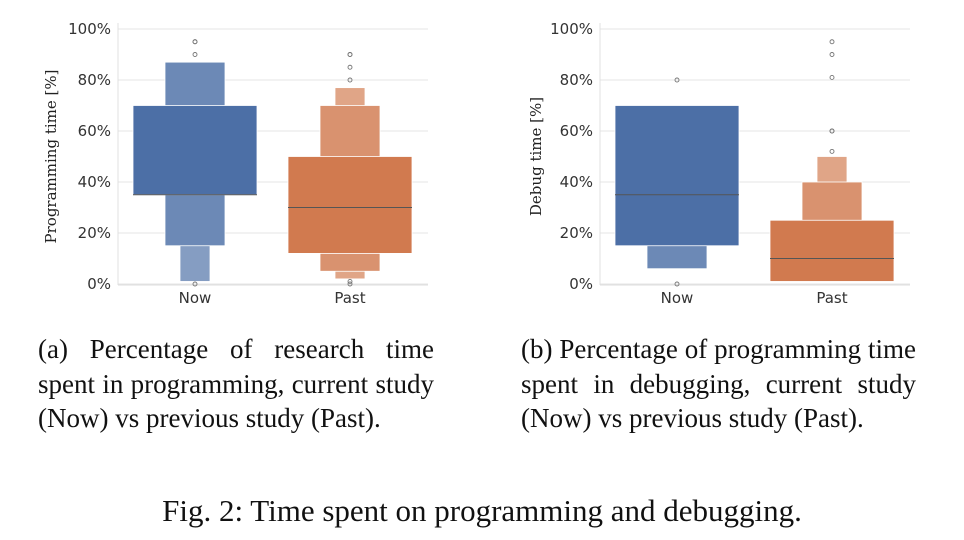  What do you see at coordinates (536, 156) in the screenshot?
I see `y-axis-label: Debug time [%]` at bounding box center [536, 156].